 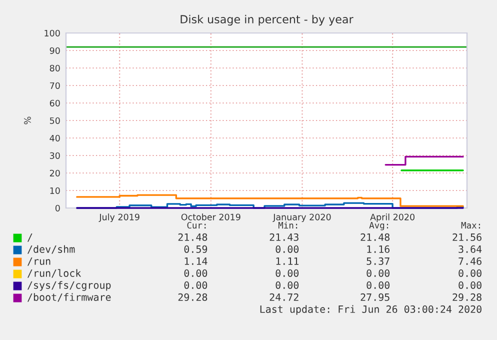 What do you see at coordinates (210, 217) in the screenshot?
I see `x-tick-label: October 2019` at bounding box center [210, 217].